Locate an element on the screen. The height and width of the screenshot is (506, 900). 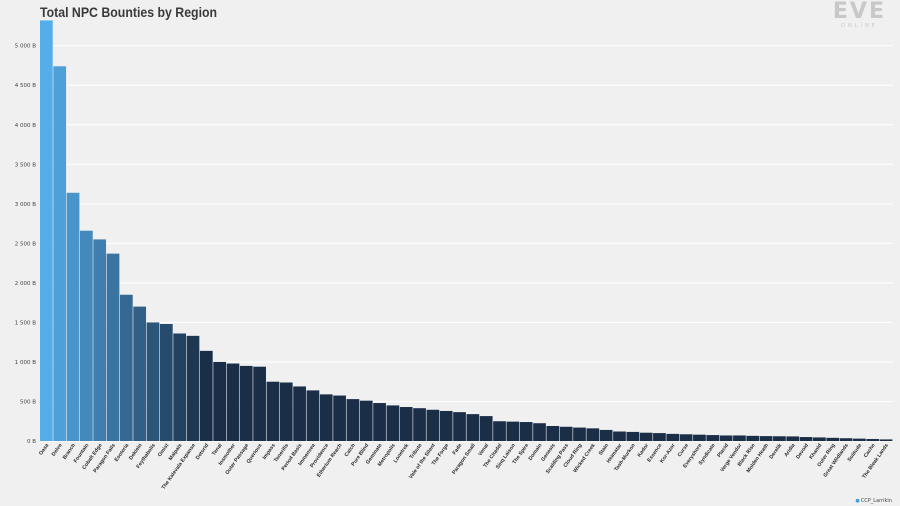
x-tick-label: Detorid is located at coordinates (202, 452).